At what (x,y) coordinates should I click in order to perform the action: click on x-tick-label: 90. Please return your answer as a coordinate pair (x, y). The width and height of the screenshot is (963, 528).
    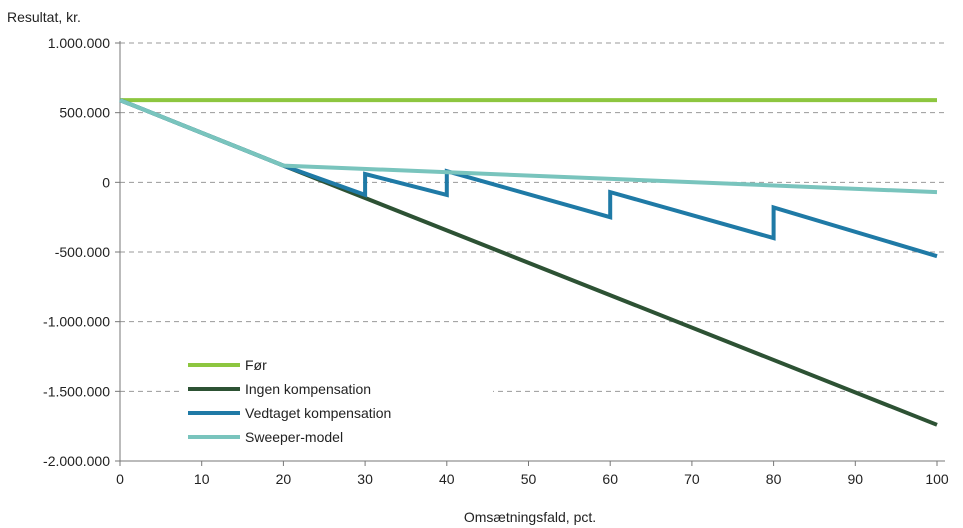
    Looking at the image, I should click on (856, 479).